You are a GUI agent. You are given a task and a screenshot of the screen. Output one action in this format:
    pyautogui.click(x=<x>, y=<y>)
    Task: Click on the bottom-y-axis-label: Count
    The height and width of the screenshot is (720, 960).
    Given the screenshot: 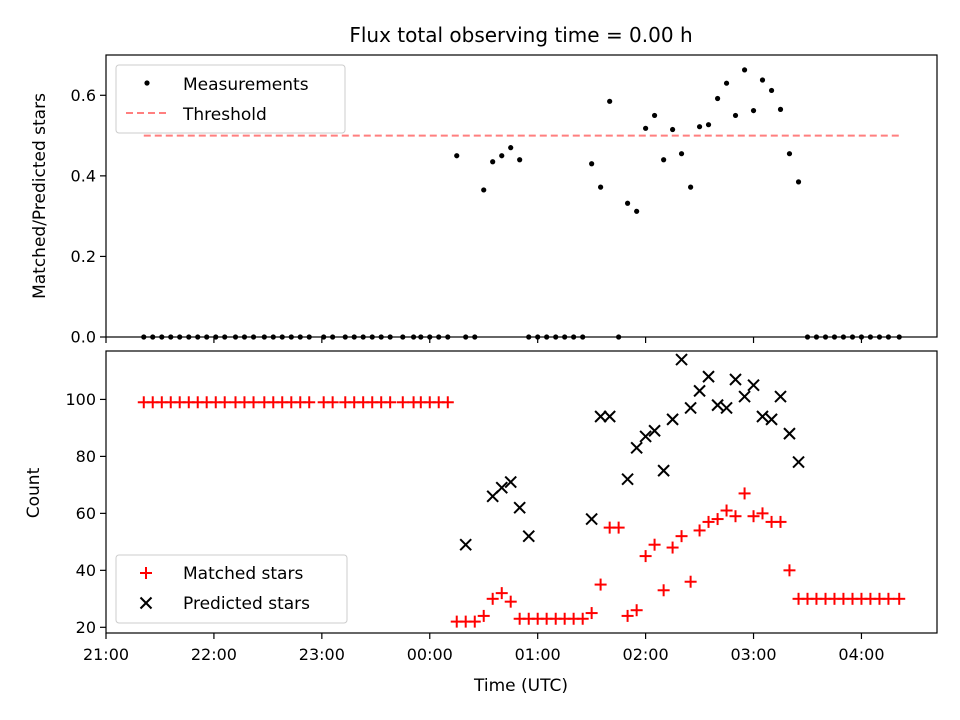 What is the action you would take?
    pyautogui.click(x=34, y=492)
    